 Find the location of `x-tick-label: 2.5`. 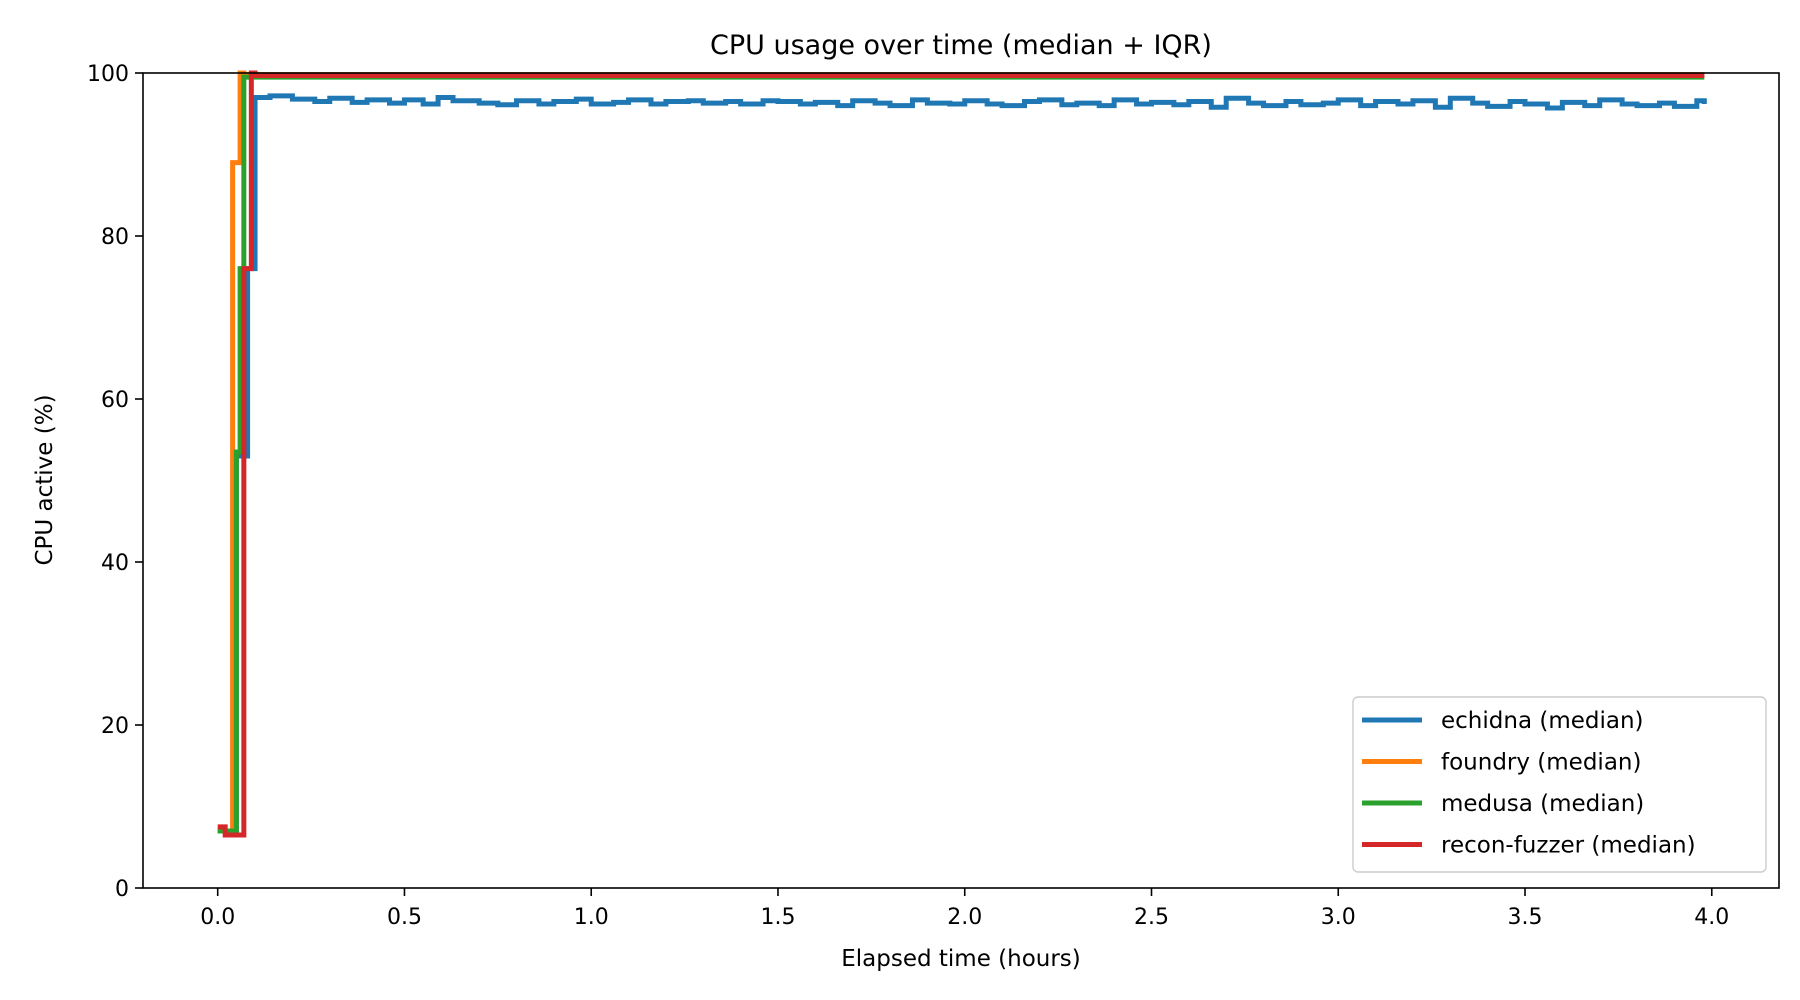

x-tick-label: 2.5 is located at coordinates (1151, 917).